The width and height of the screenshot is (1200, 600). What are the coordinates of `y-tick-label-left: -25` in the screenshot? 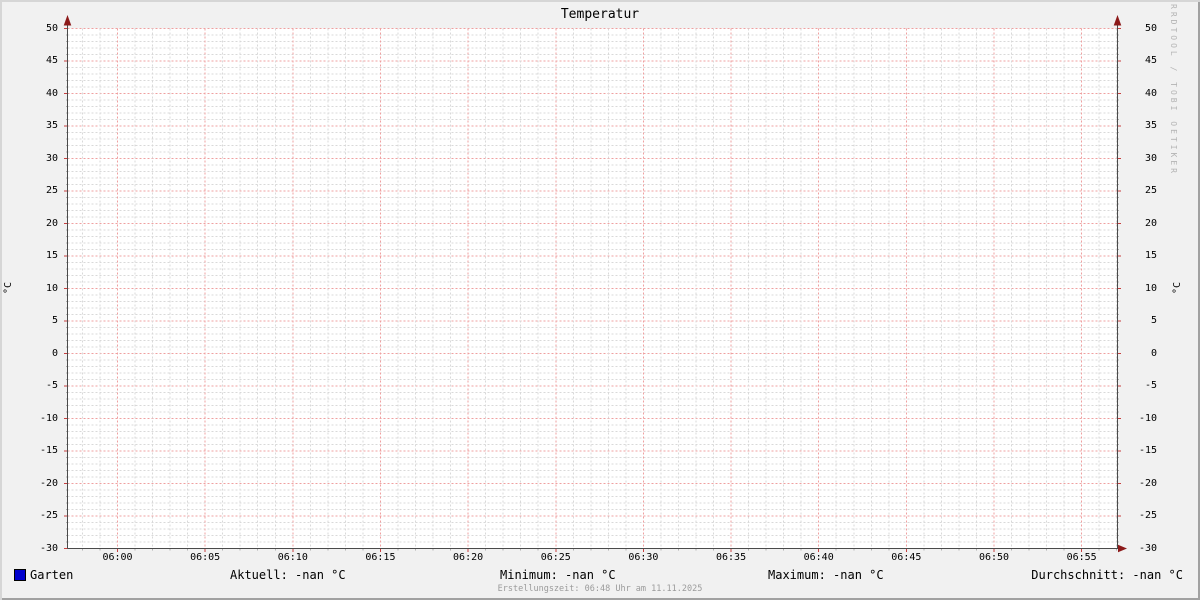 It's located at (48, 515).